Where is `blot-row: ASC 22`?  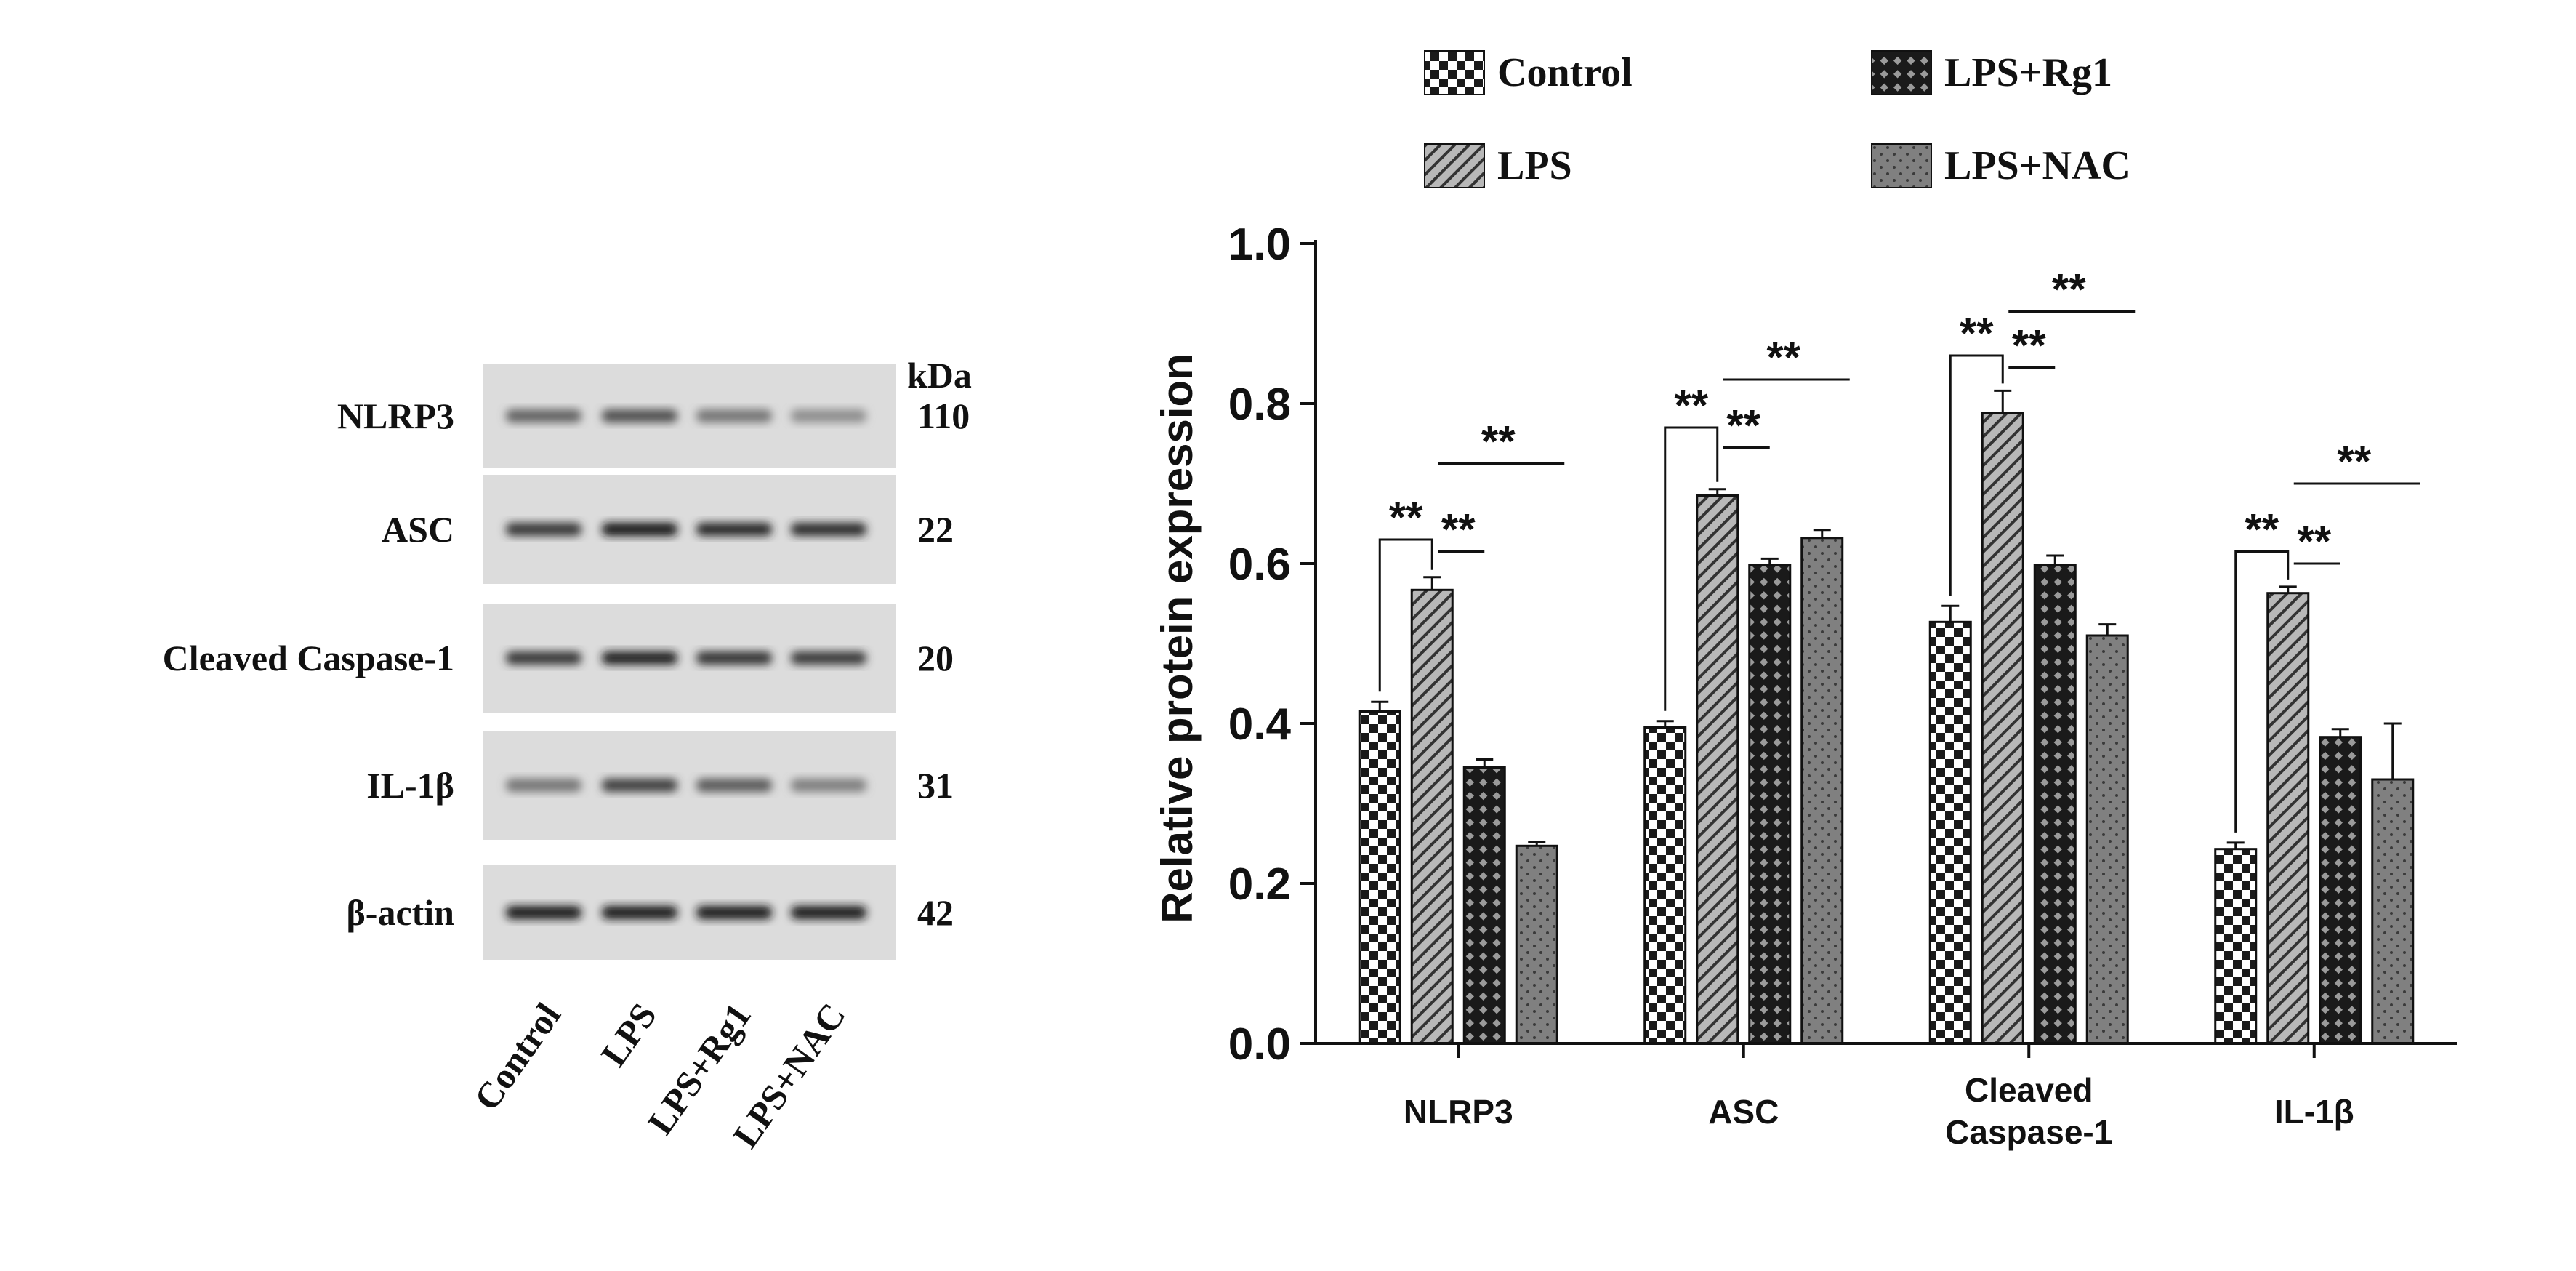
blot-row: ASC 22 is located at coordinates (668, 529).